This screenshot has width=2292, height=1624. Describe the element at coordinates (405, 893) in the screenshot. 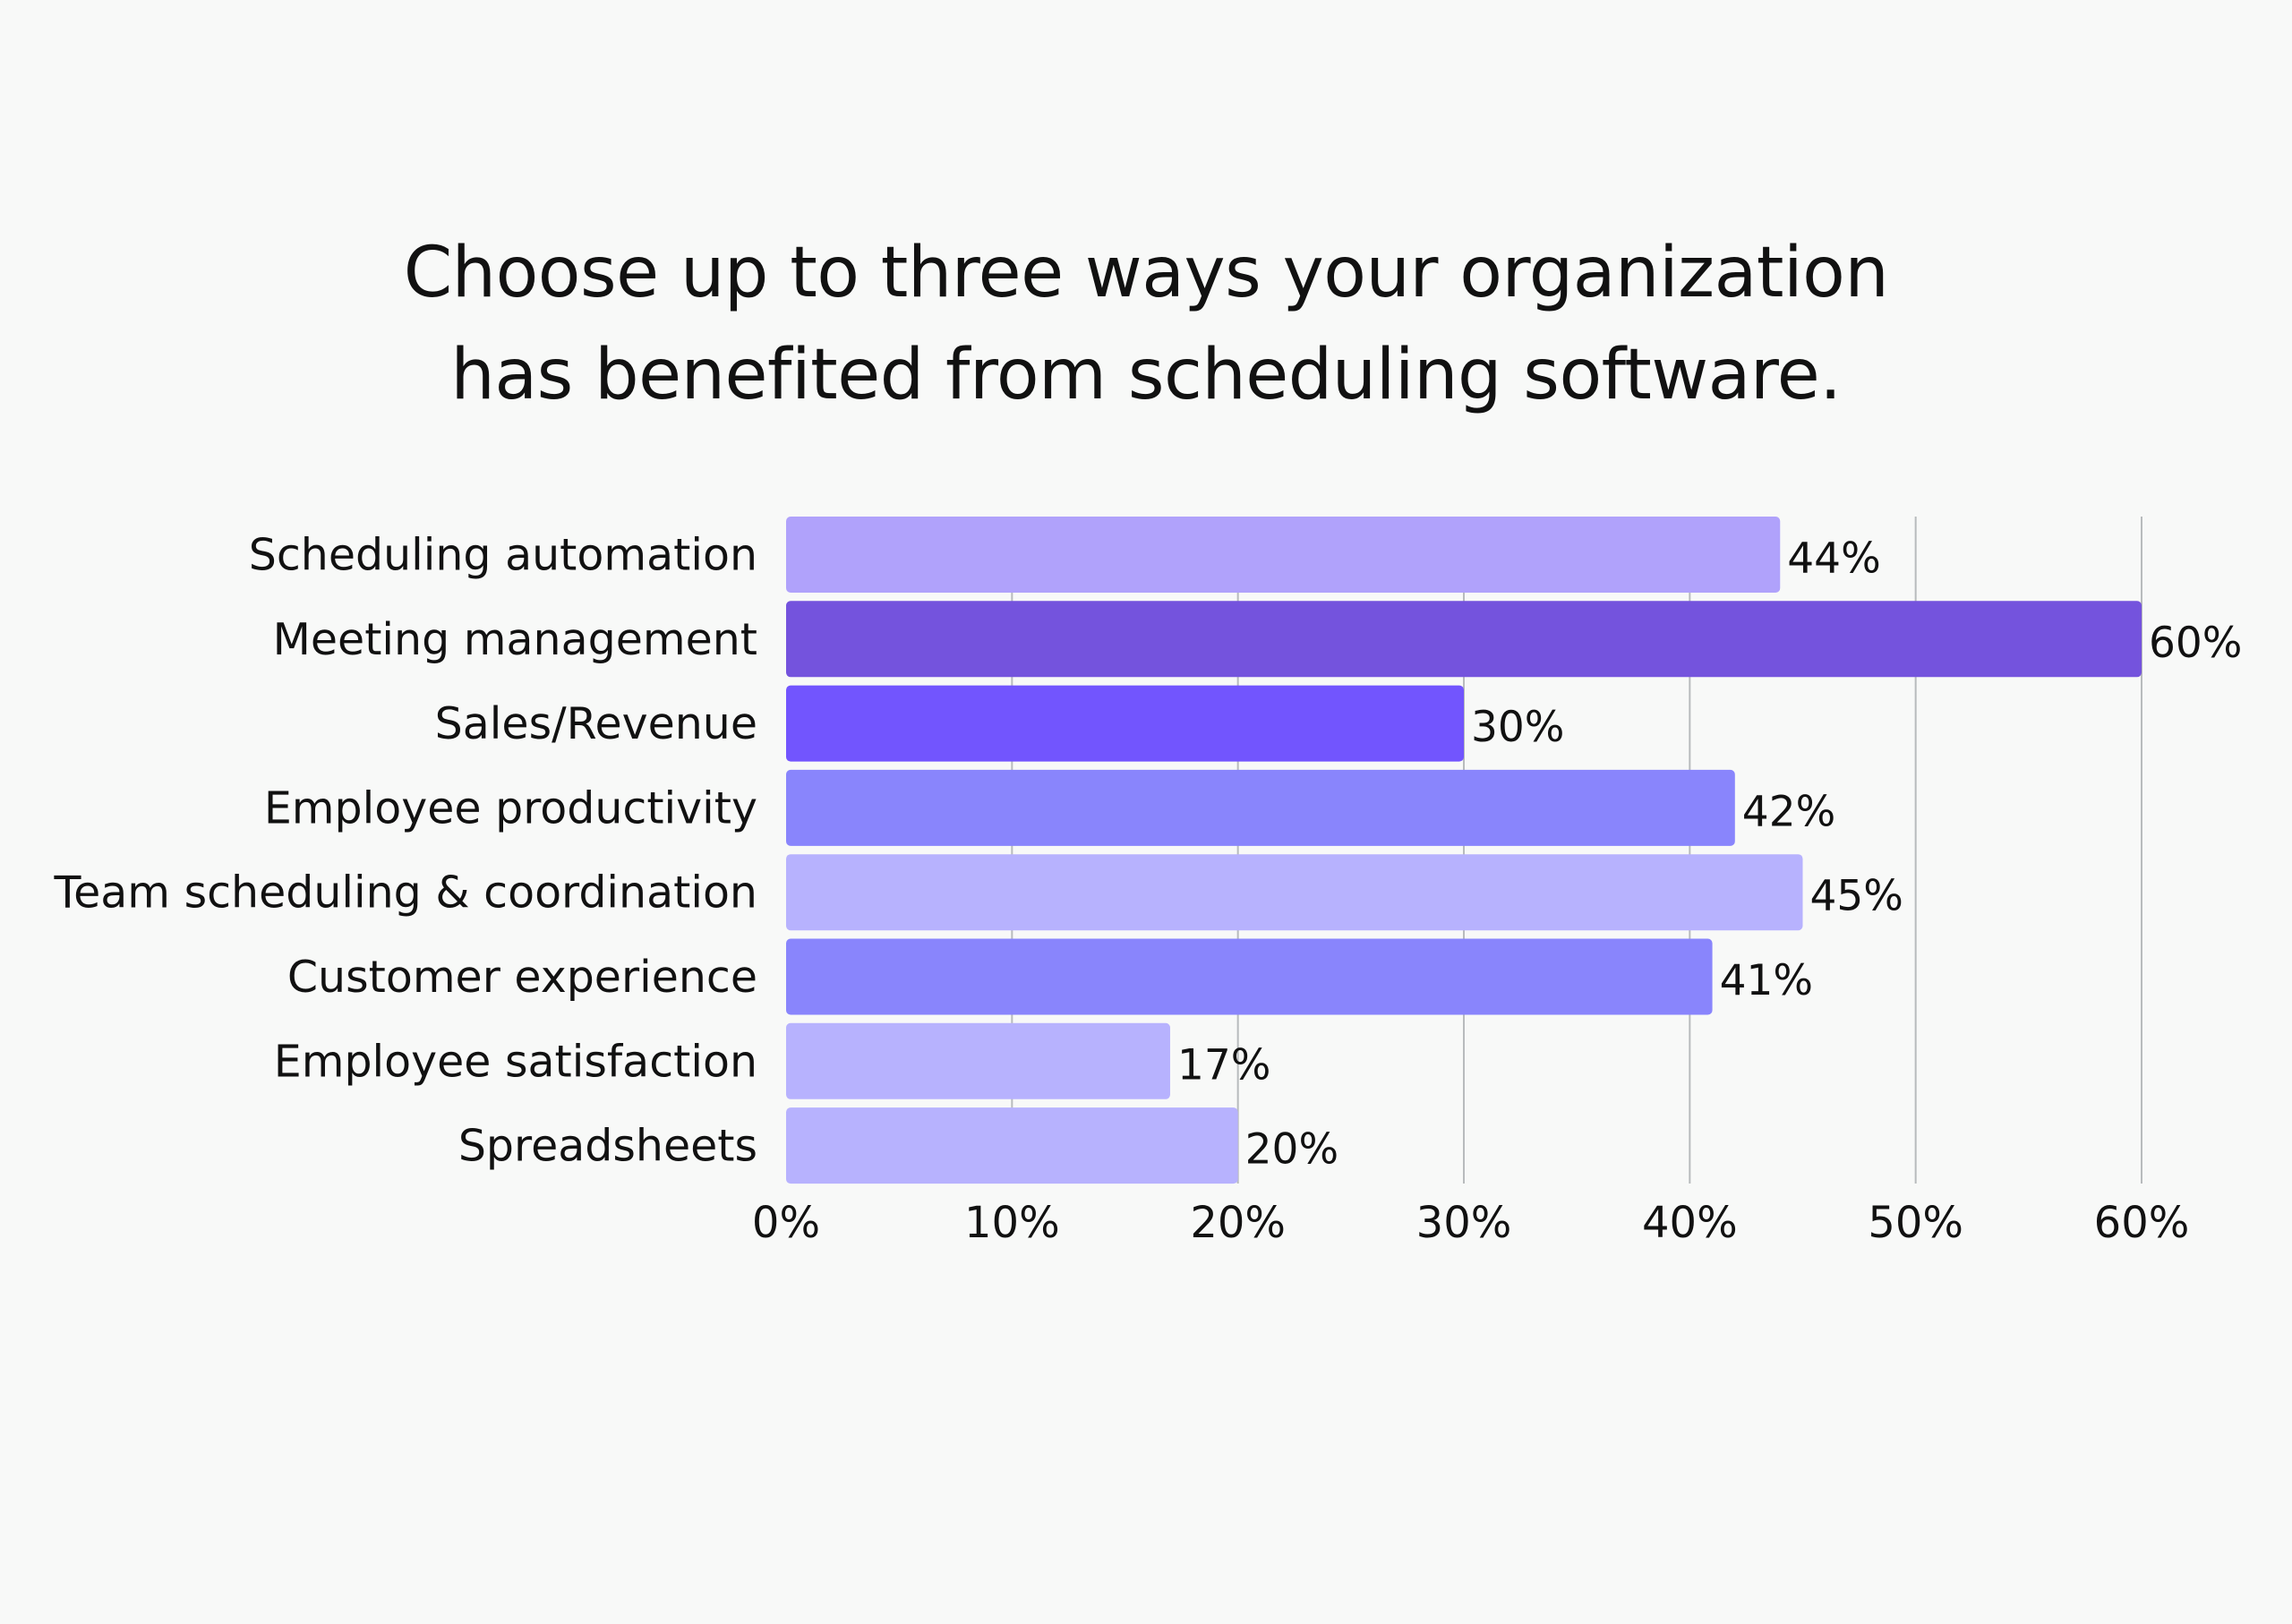

I see `category-label-4: Team scheduling & coordination` at that location.